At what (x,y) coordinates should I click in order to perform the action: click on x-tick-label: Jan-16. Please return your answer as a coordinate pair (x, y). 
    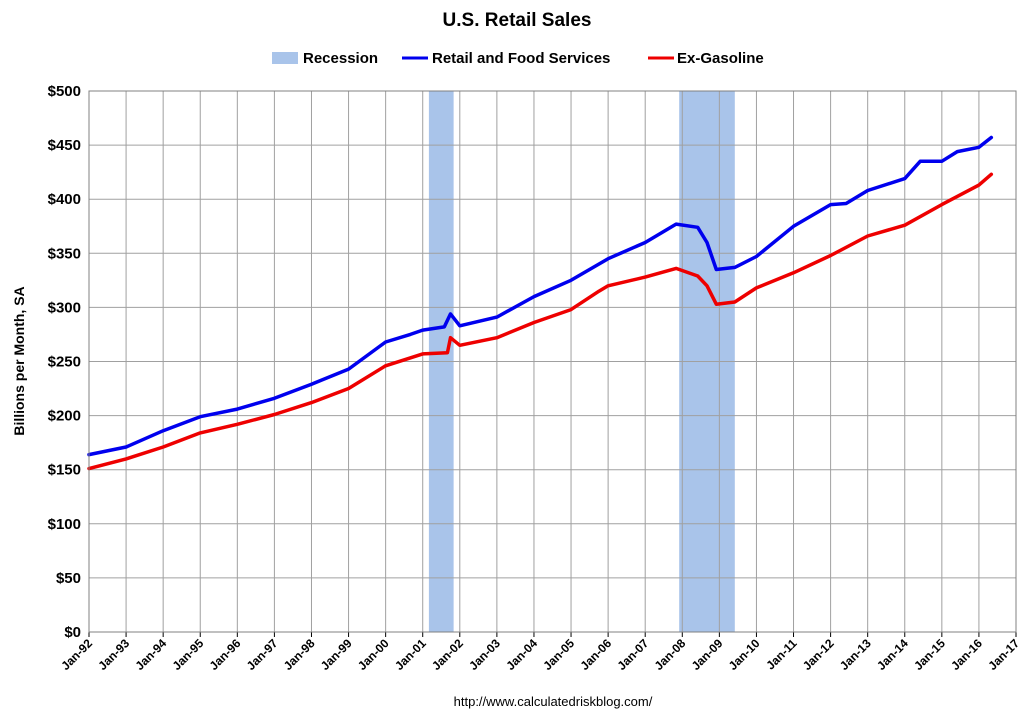
    Looking at the image, I should click on (966, 654).